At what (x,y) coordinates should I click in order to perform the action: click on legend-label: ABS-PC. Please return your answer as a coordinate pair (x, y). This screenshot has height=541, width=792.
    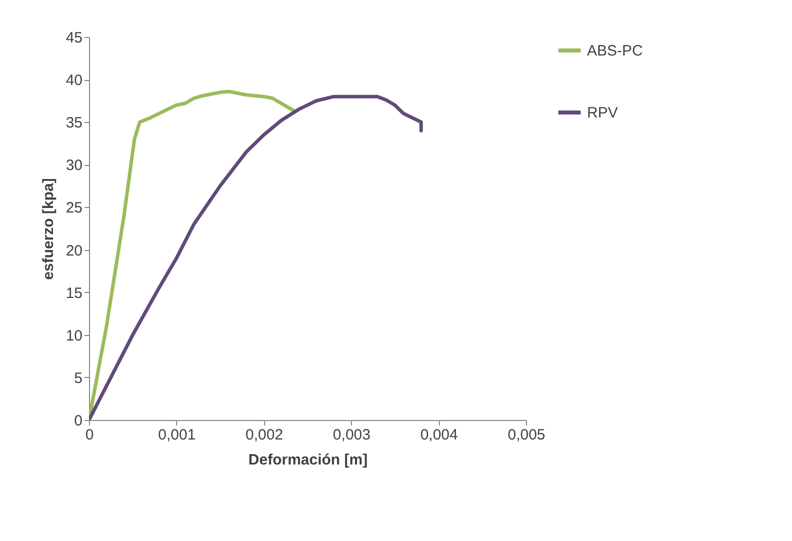
    Looking at the image, I should click on (615, 51).